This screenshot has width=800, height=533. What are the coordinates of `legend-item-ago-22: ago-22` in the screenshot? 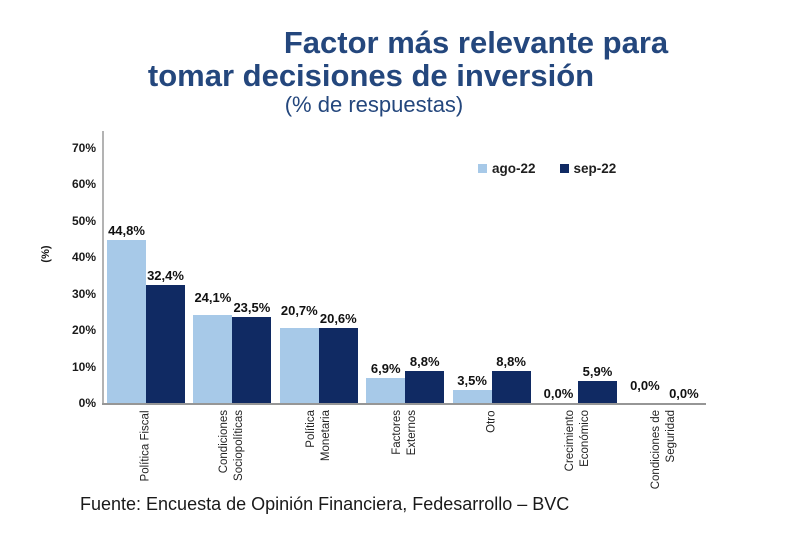 It's located at (507, 168).